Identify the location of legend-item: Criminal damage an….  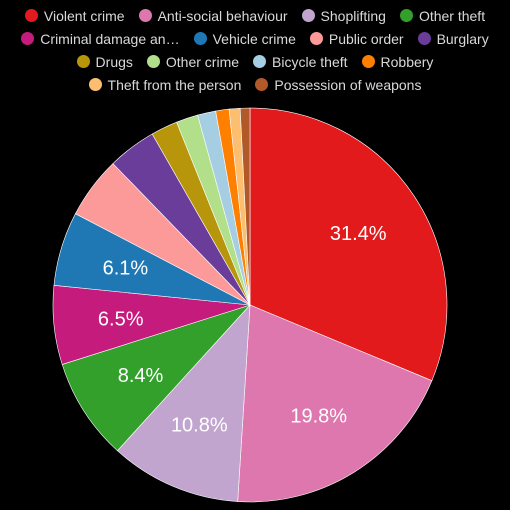
(100, 38).